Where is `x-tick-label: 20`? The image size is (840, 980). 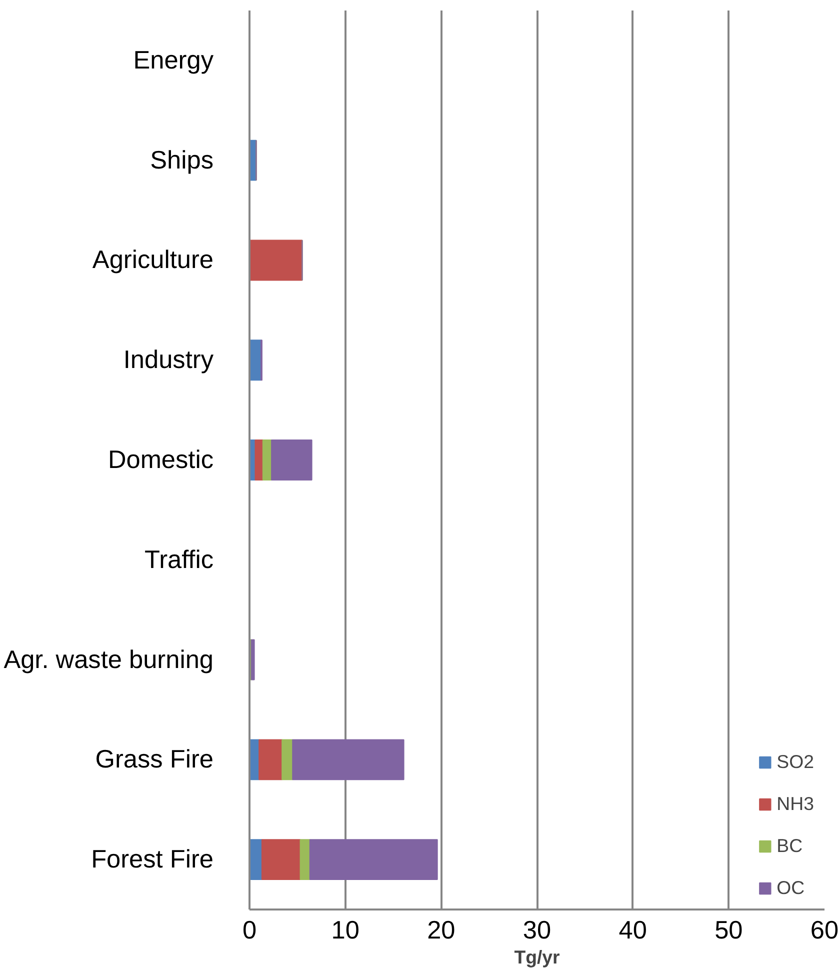
x-tick-label: 20 is located at coordinates (441, 930).